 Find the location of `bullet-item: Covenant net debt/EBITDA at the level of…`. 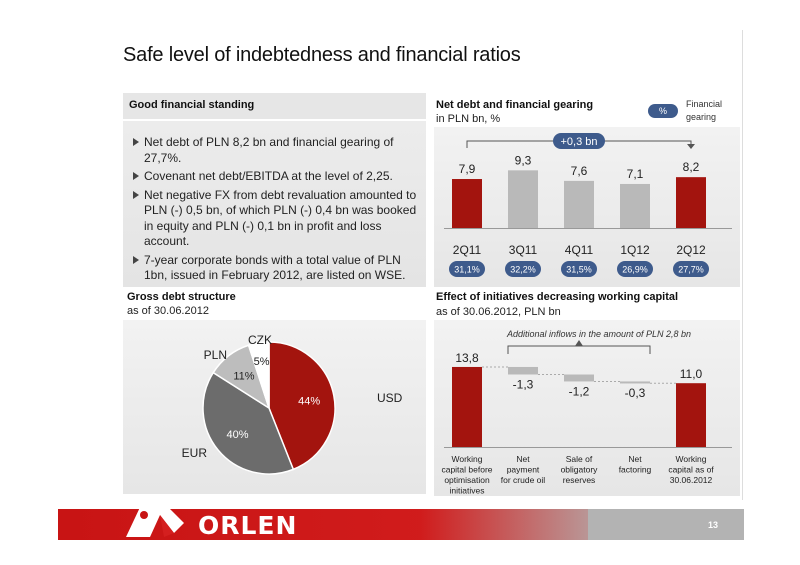

bullet-item: Covenant net debt/EBITDA at the level of… is located at coordinates (276, 177).